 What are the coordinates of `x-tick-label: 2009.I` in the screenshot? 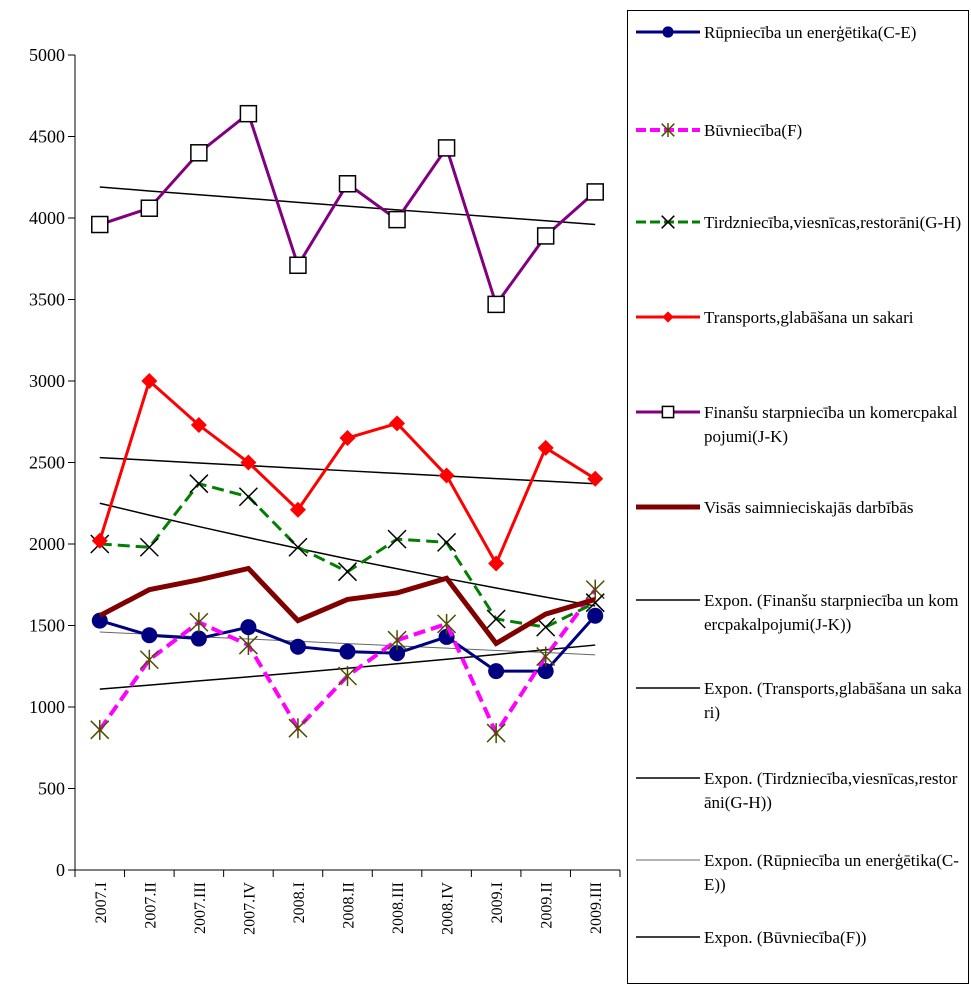 It's located at (497, 902).